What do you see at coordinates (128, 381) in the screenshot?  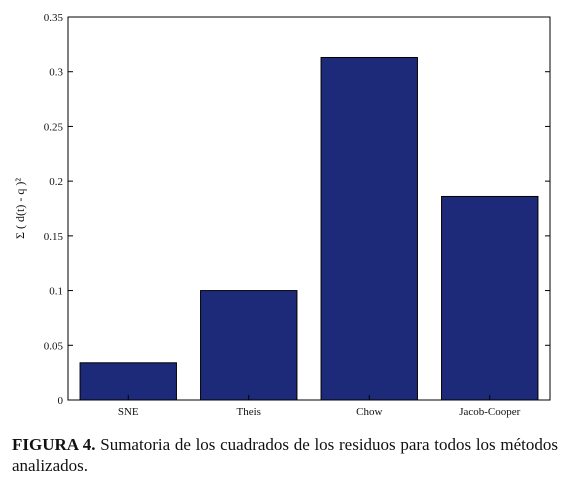 I see `bar-sne` at bounding box center [128, 381].